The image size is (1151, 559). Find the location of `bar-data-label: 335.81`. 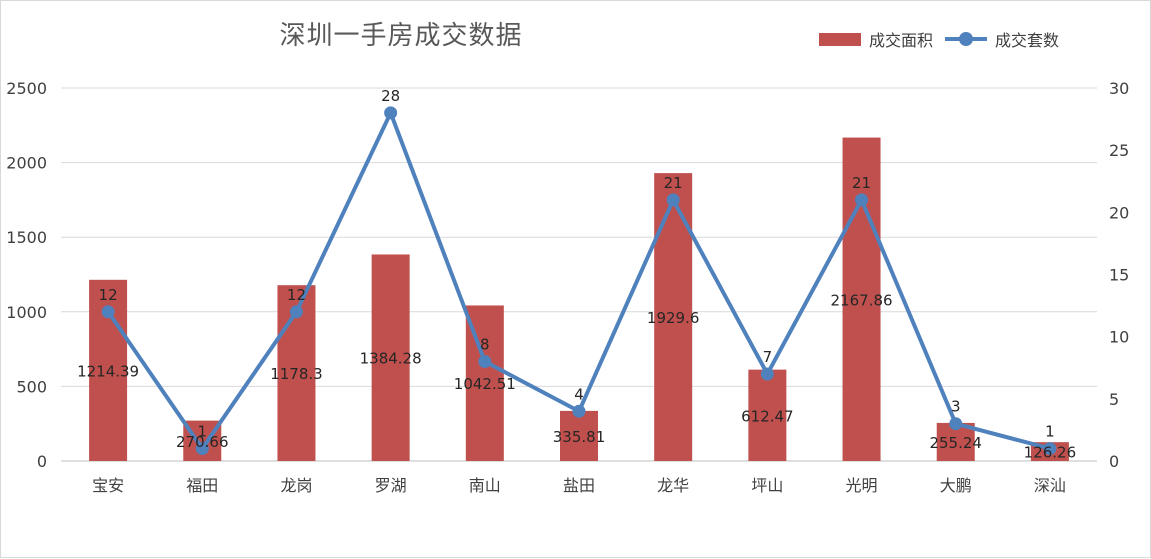

bar-data-label: 335.81 is located at coordinates (579, 437).